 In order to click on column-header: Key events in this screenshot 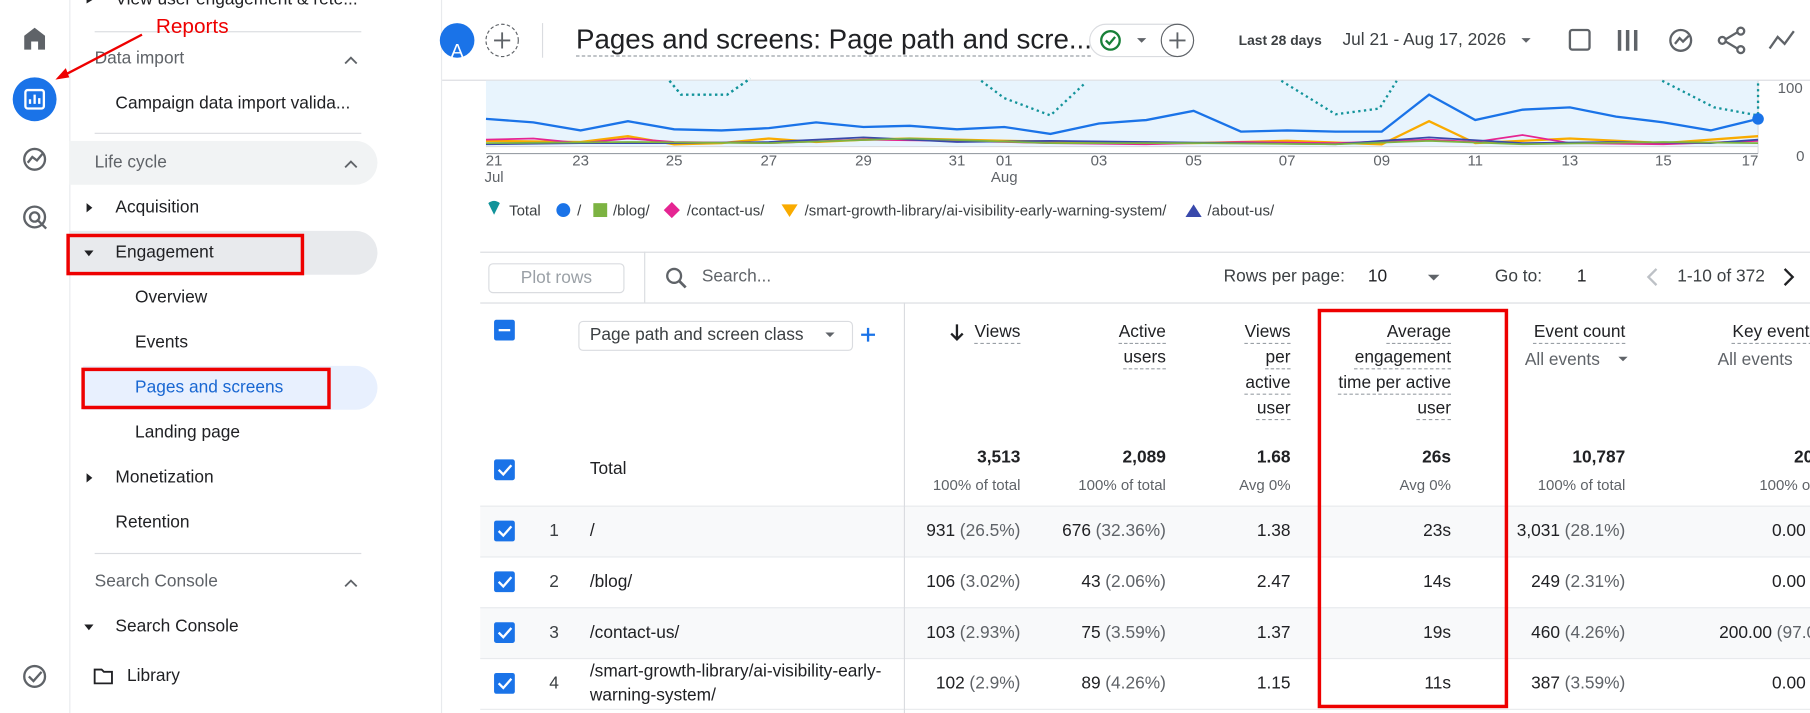, I will do `click(1739, 332)`.